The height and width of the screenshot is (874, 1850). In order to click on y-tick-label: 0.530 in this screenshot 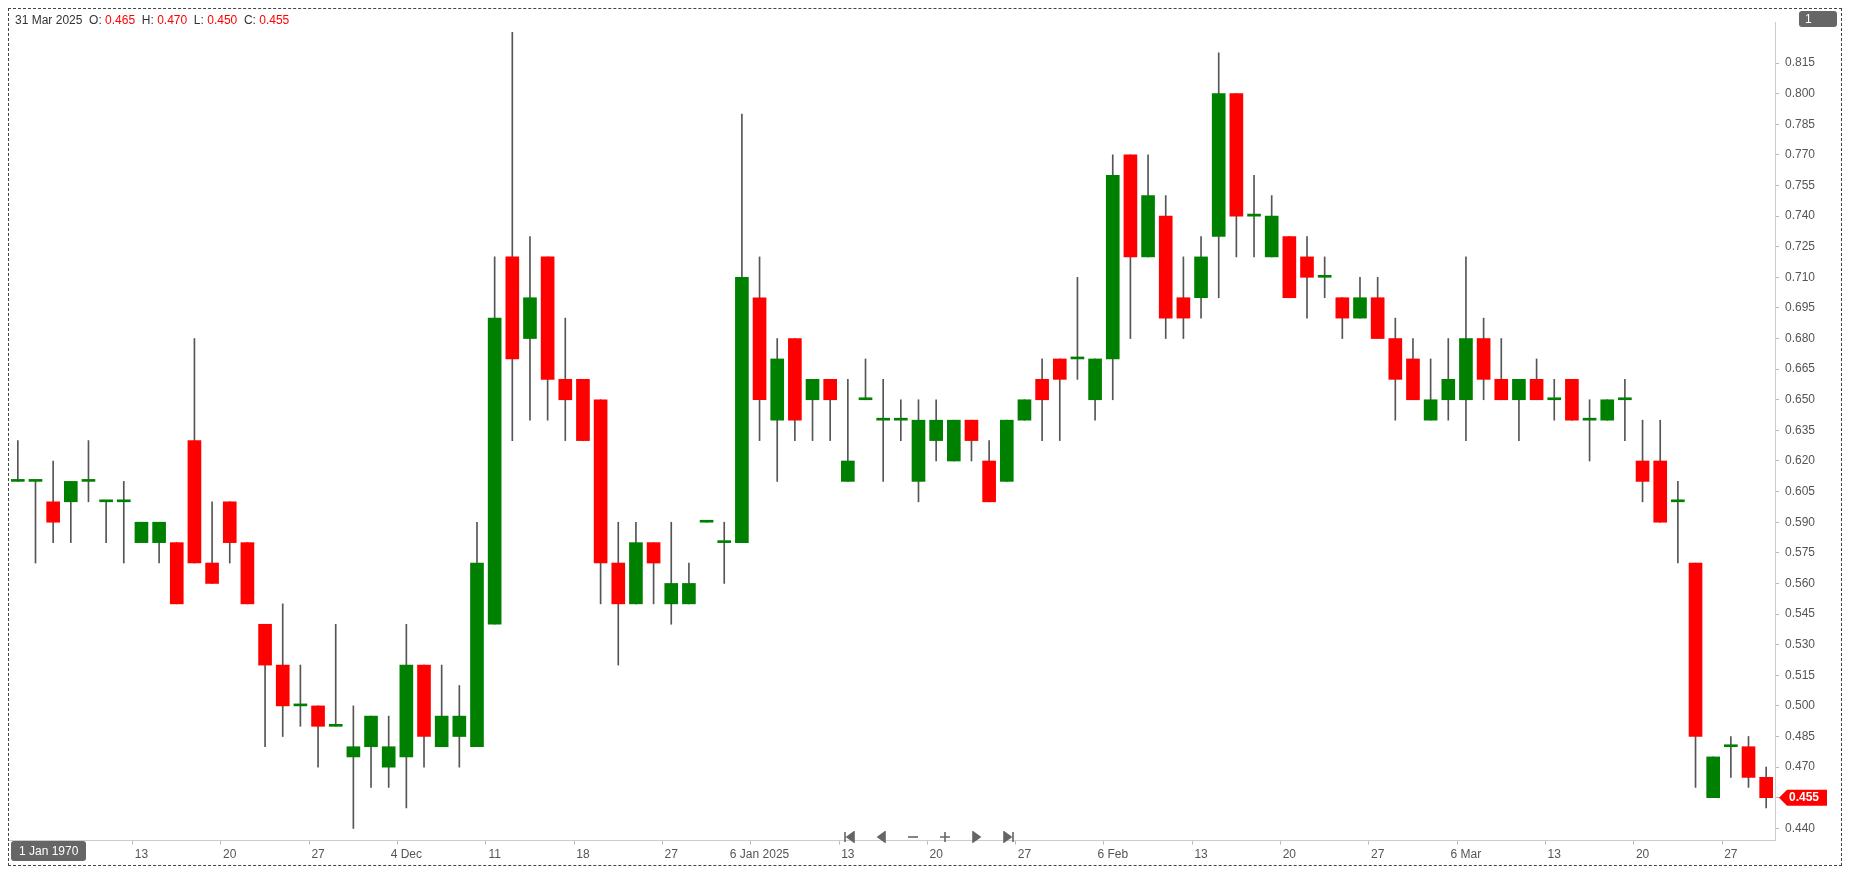, I will do `click(1800, 643)`.